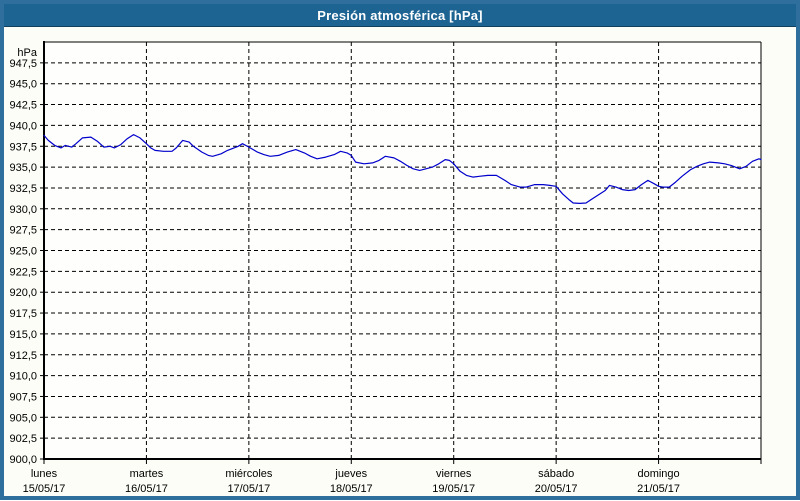  Describe the element at coordinates (23, 272) in the screenshot. I see `y-tick-label: 922,5` at that location.